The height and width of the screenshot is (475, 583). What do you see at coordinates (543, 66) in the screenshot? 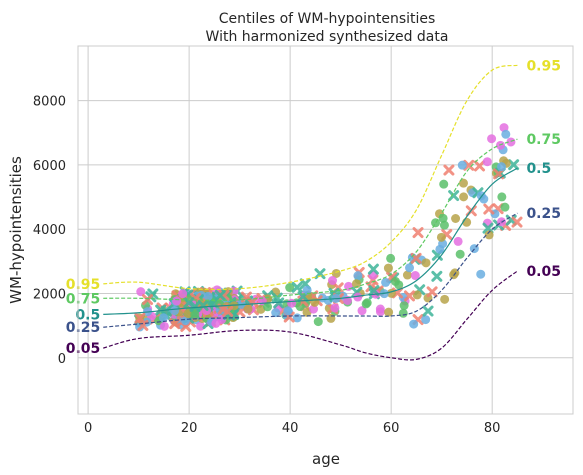
I see `centile-label-right: 0.95` at bounding box center [543, 66].